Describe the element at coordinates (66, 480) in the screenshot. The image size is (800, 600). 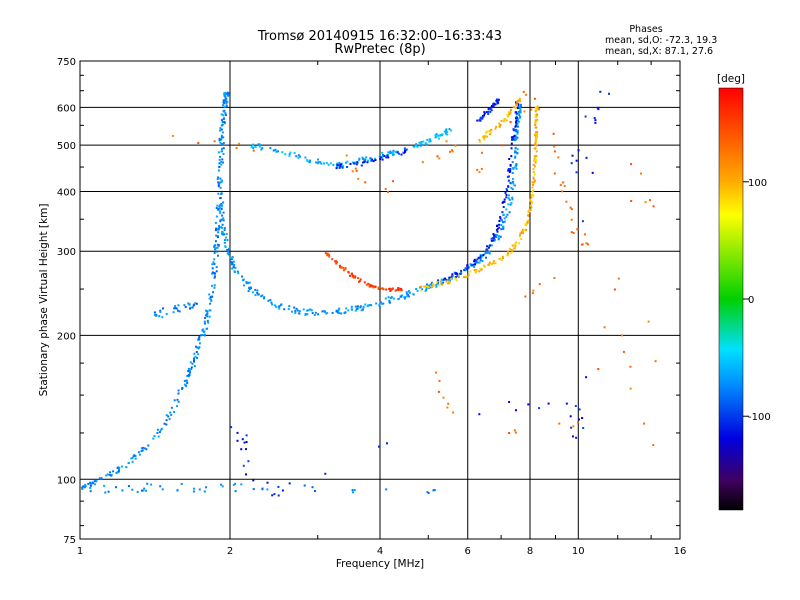
I see `y-tick-label: 100` at that location.